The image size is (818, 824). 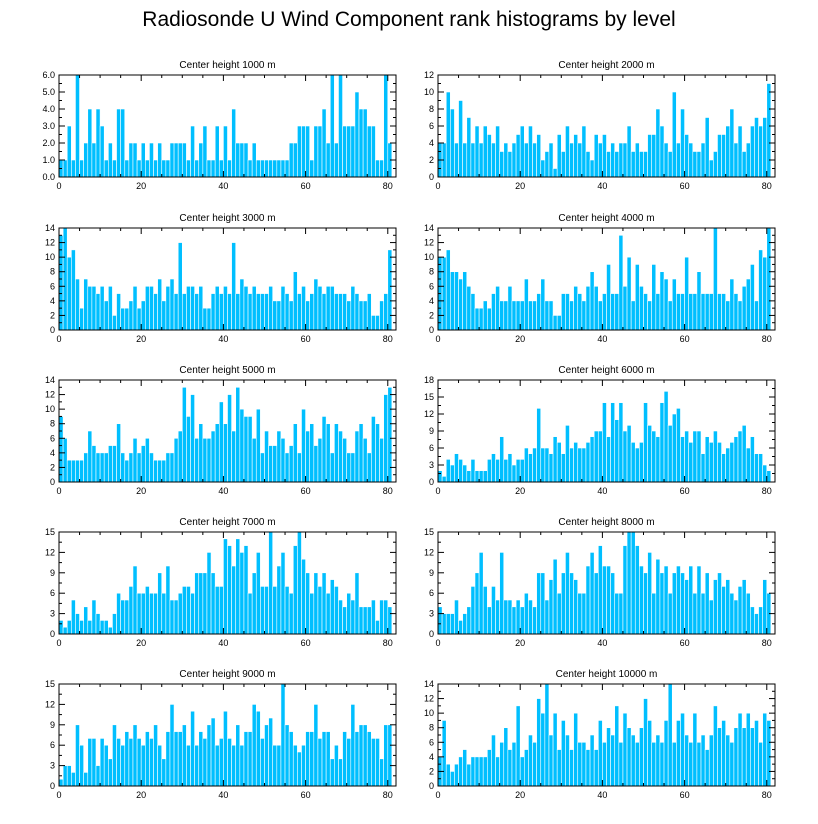 I want to click on x-tick-label: 60, so click(x=306, y=795).